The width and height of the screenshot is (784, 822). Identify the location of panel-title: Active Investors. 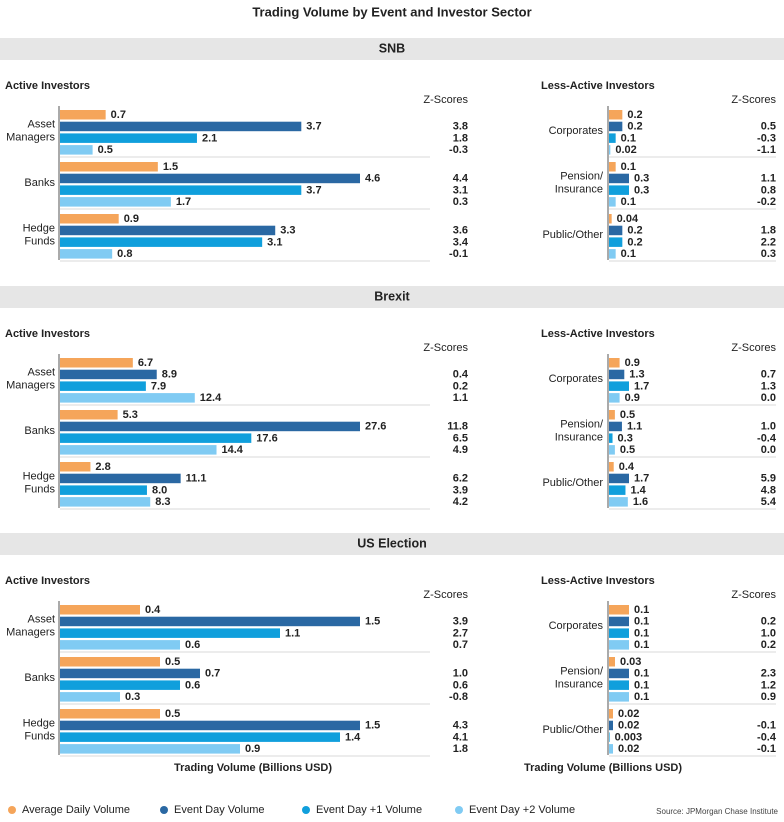
(47, 334).